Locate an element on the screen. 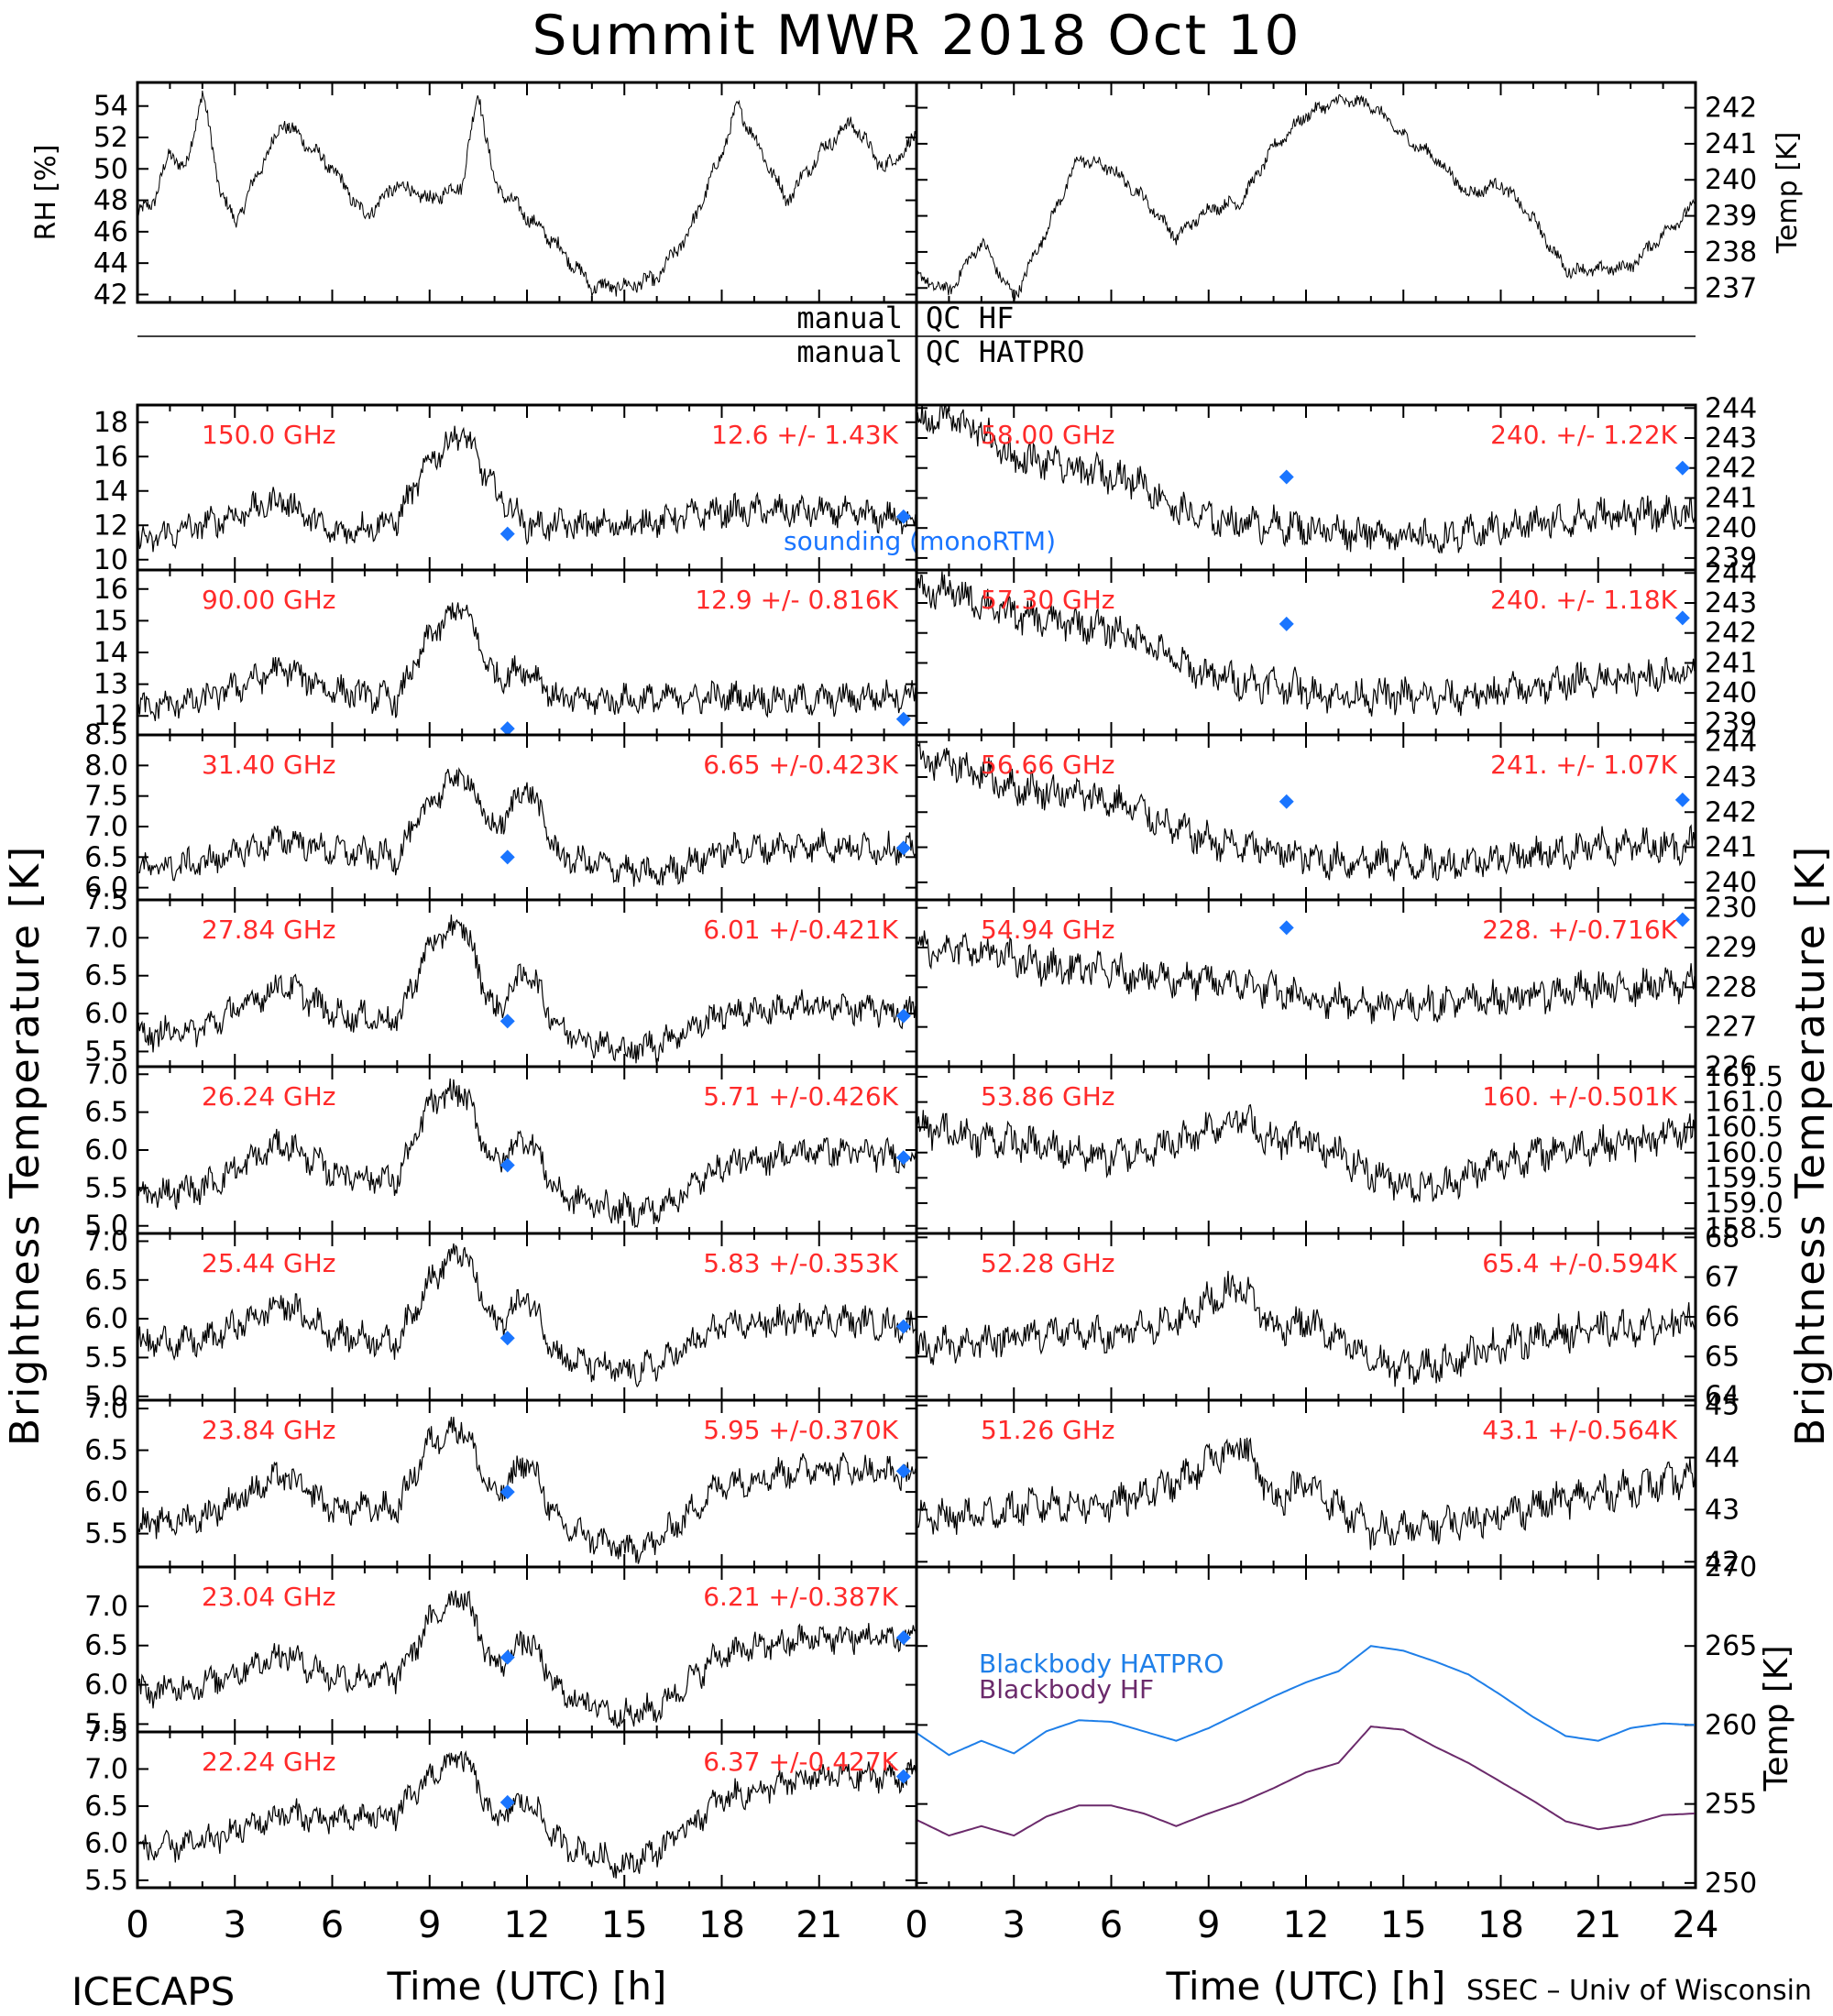 The image size is (1833, 2016). legend-bb-hatpro: Blackbody HATPRO is located at coordinates (1101, 1664).